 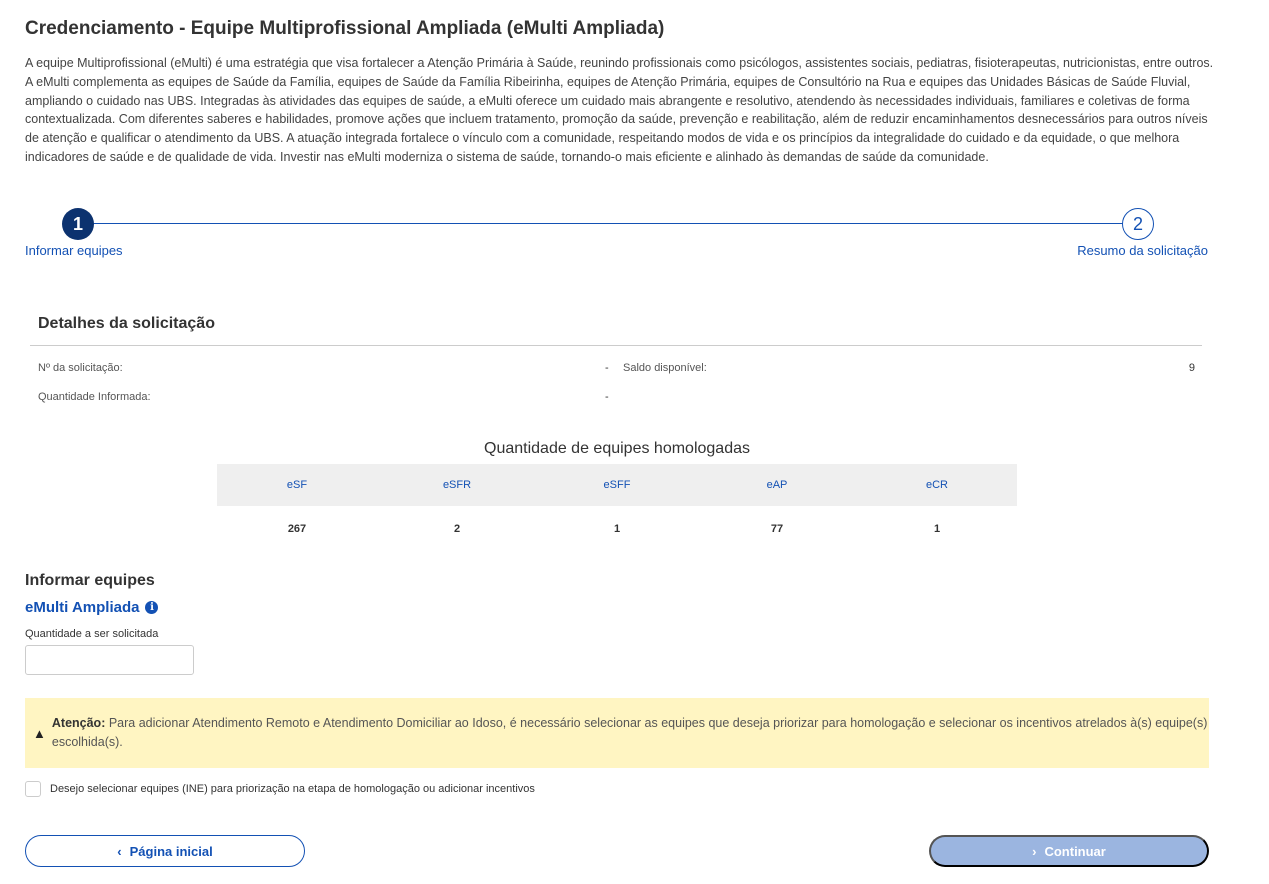 What do you see at coordinates (607, 397) in the screenshot?
I see `quantity-informed-value: -` at bounding box center [607, 397].